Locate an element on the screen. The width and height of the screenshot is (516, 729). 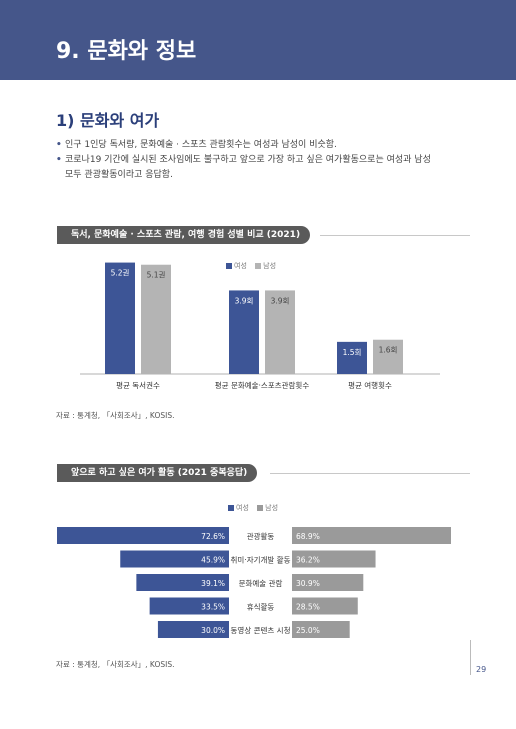
hbar-value-female: 30.0% is located at coordinates (213, 630).